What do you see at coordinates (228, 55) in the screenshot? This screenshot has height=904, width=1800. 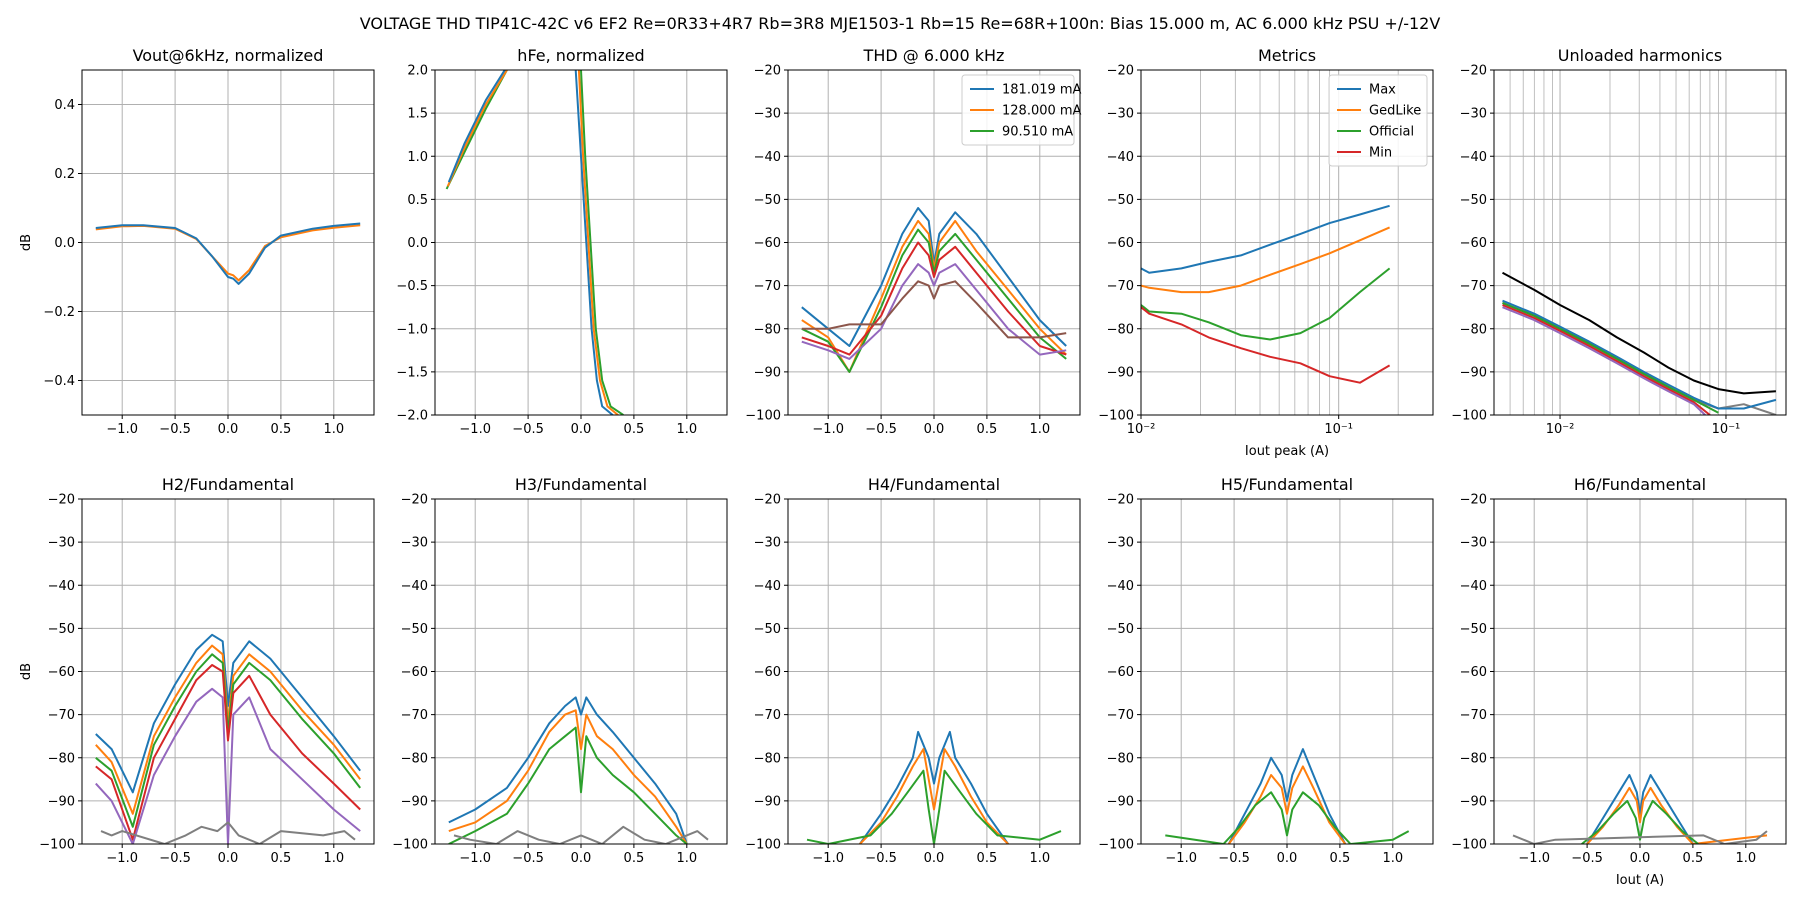 I see `chart-title: Vout@6kHz, normalized` at bounding box center [228, 55].